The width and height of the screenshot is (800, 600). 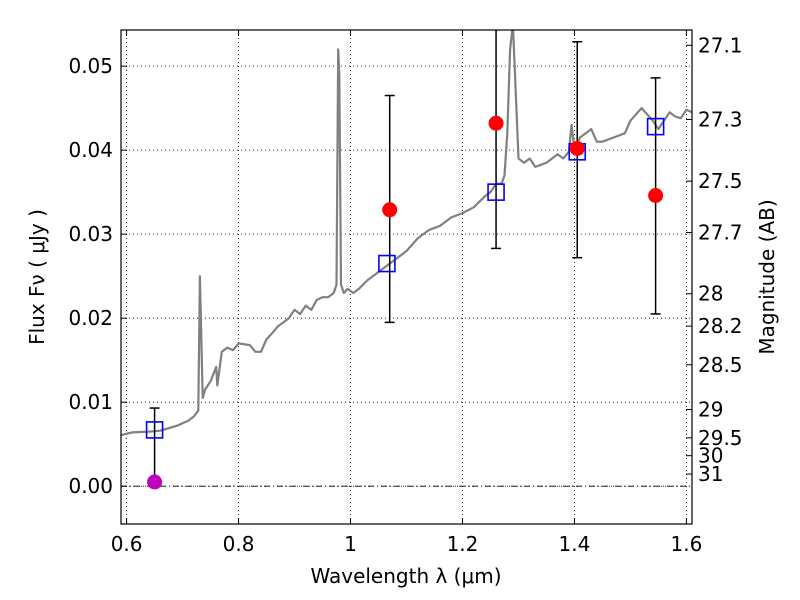 I want to click on mag-tick-label: 27.5, so click(x=720, y=181).